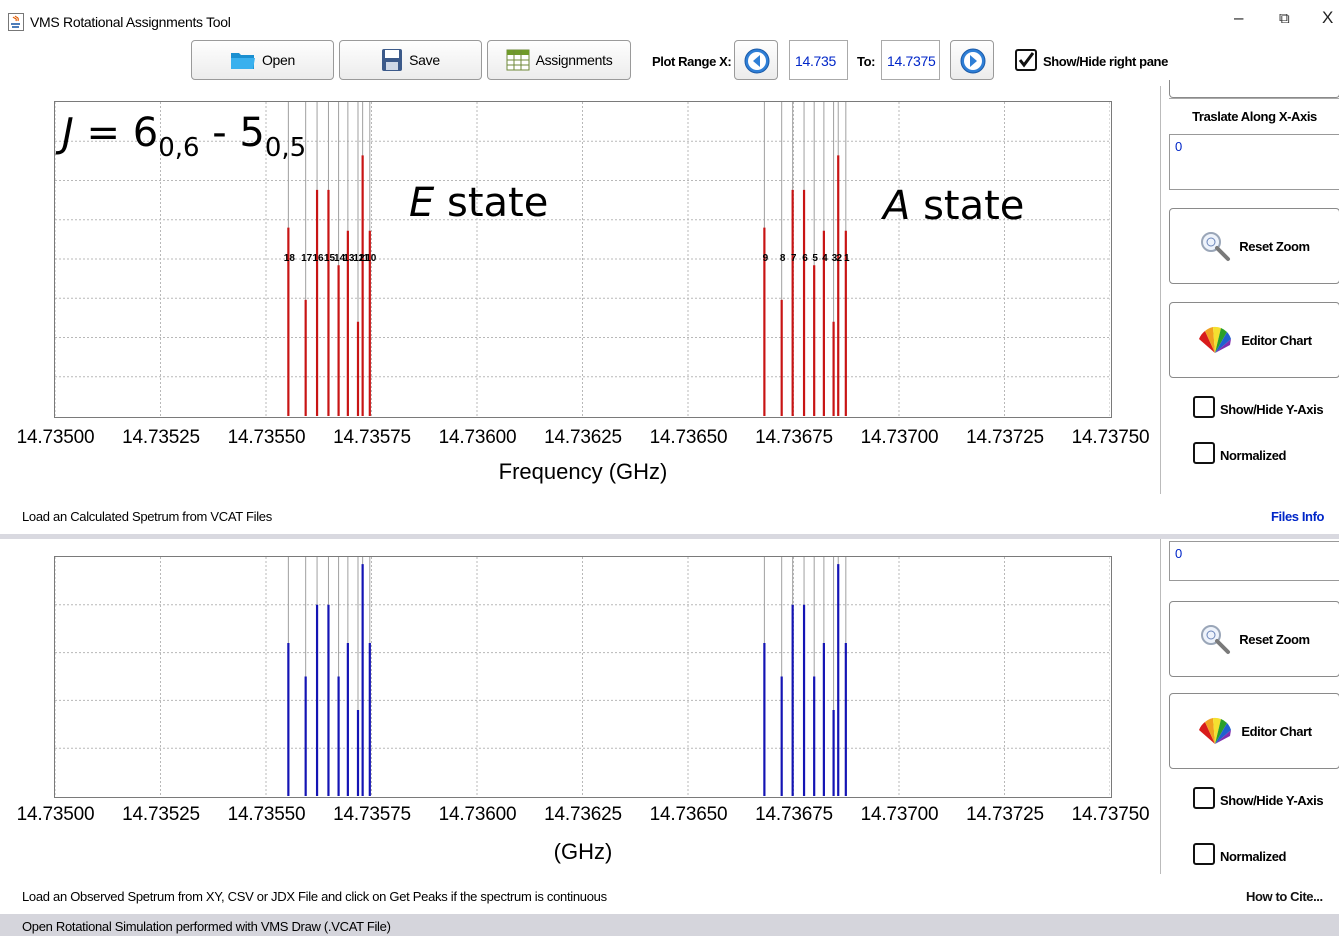  Describe the element at coordinates (518, 60) in the screenshot. I see `table-grid-icon` at that location.